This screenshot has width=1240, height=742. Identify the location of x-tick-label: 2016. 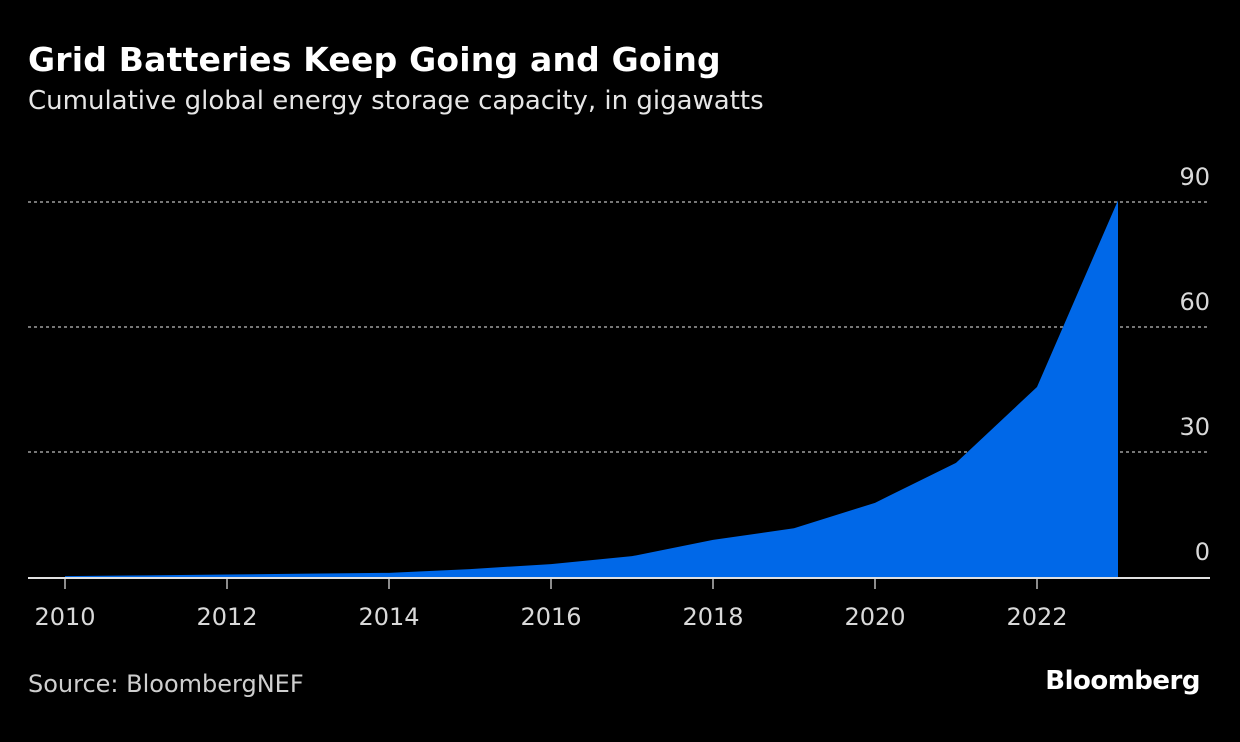
(550, 617).